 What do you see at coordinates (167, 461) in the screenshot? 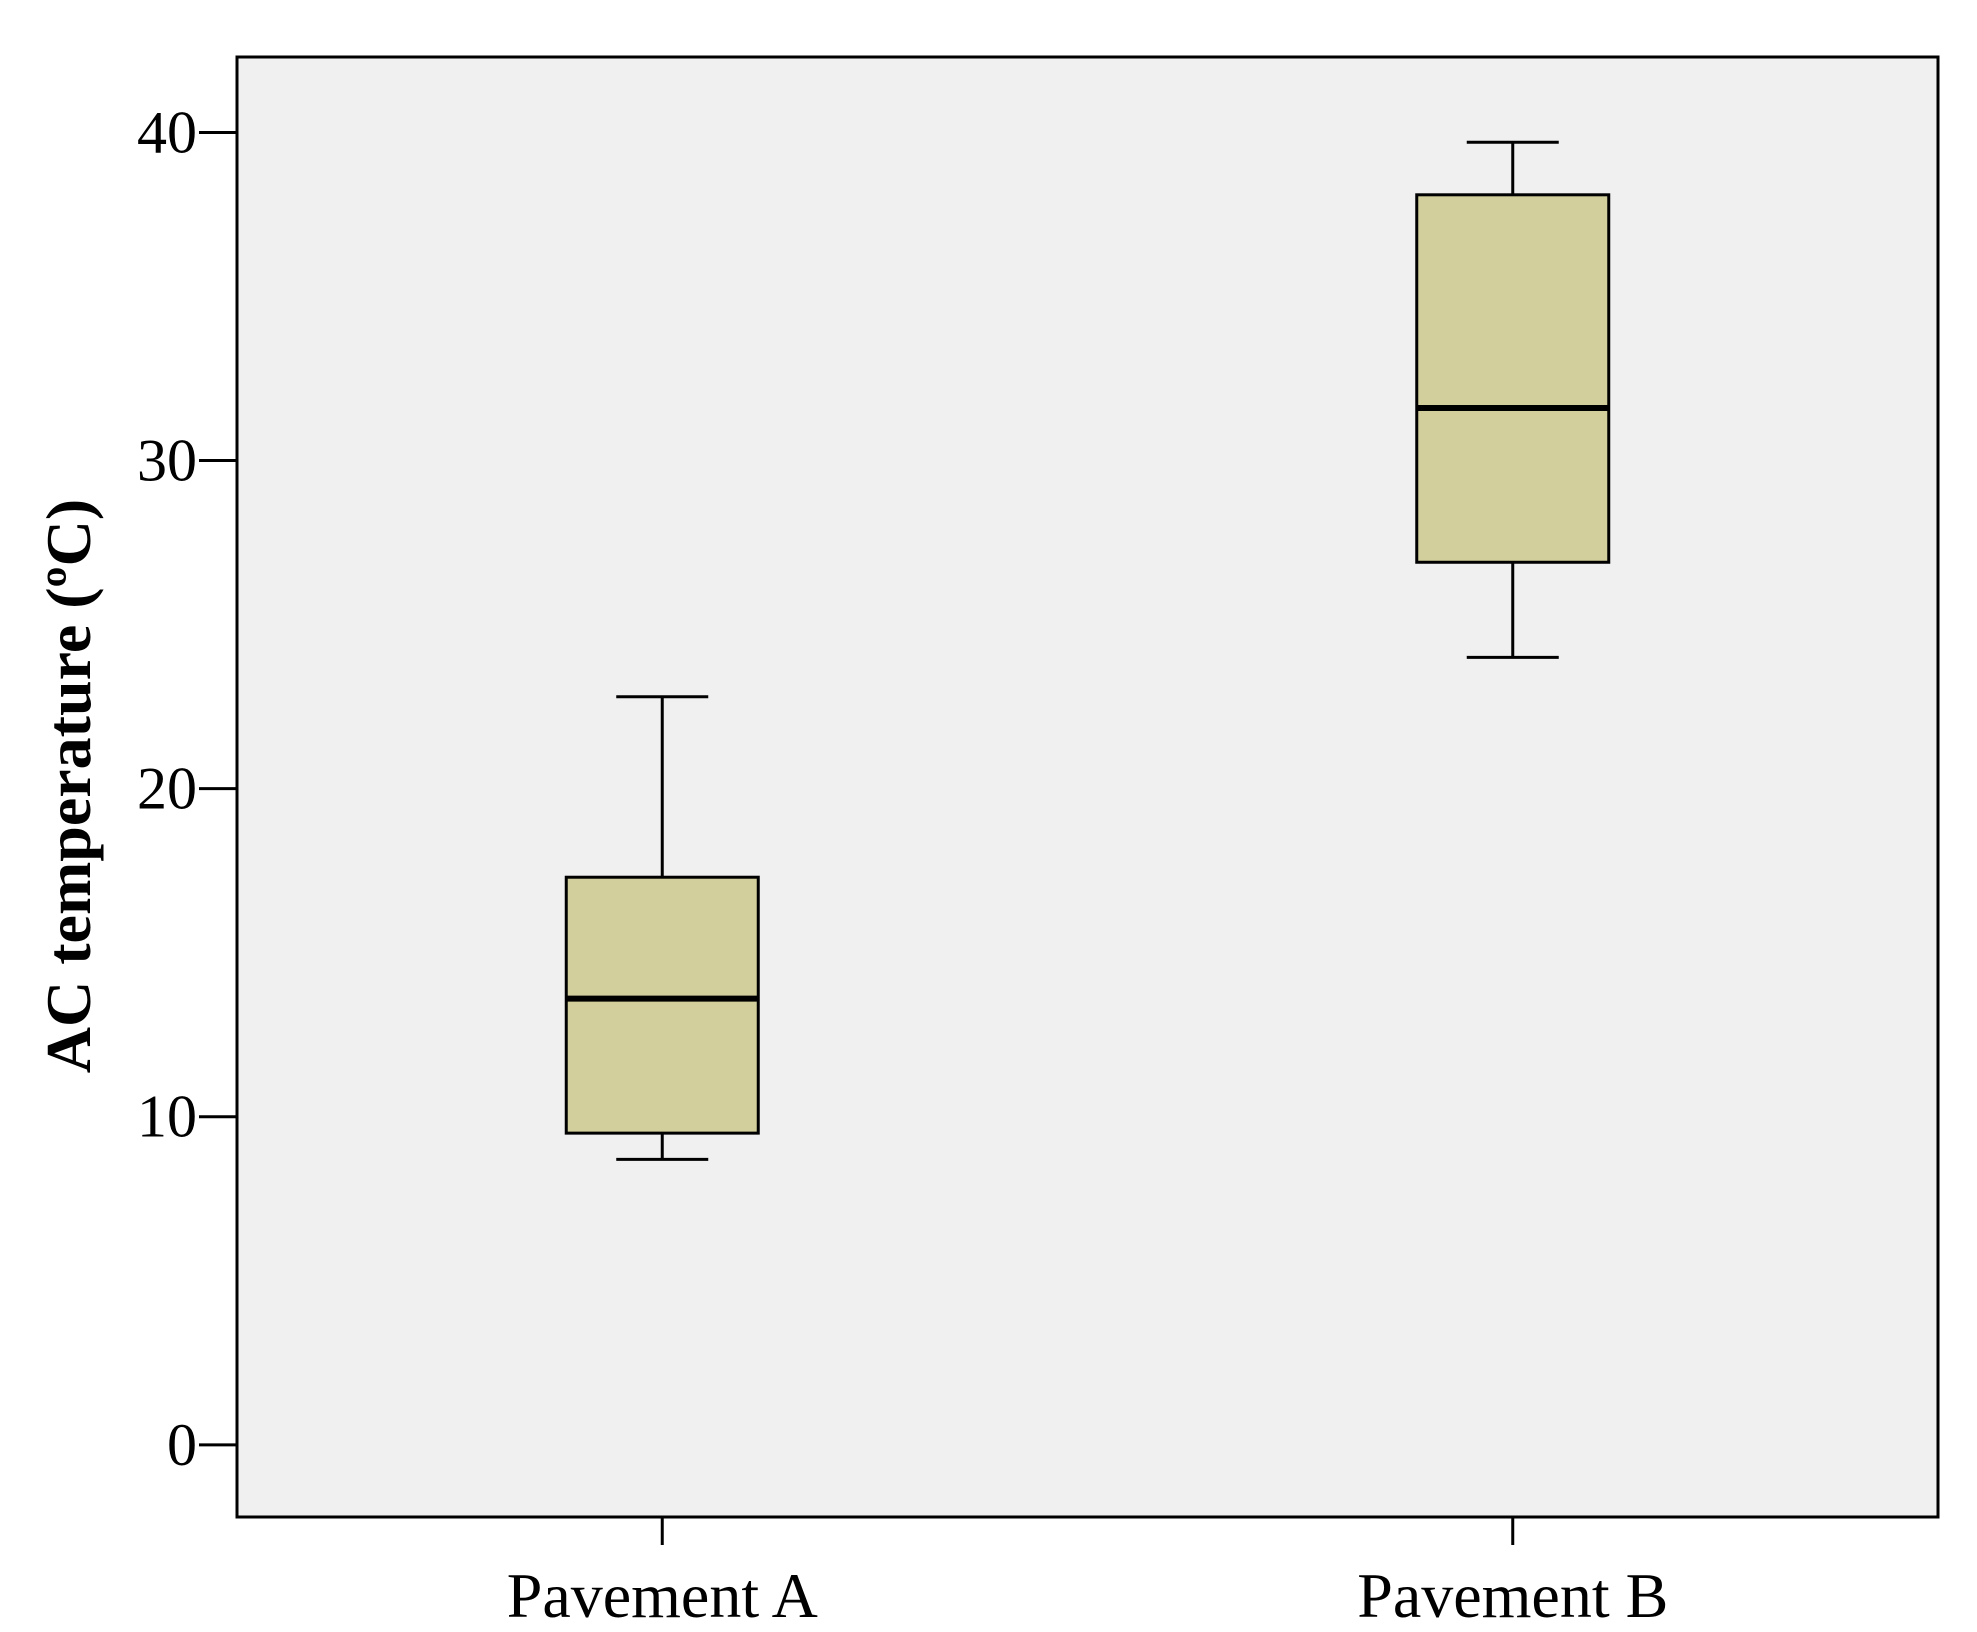
I see `y-tick-label: 30` at bounding box center [167, 461].